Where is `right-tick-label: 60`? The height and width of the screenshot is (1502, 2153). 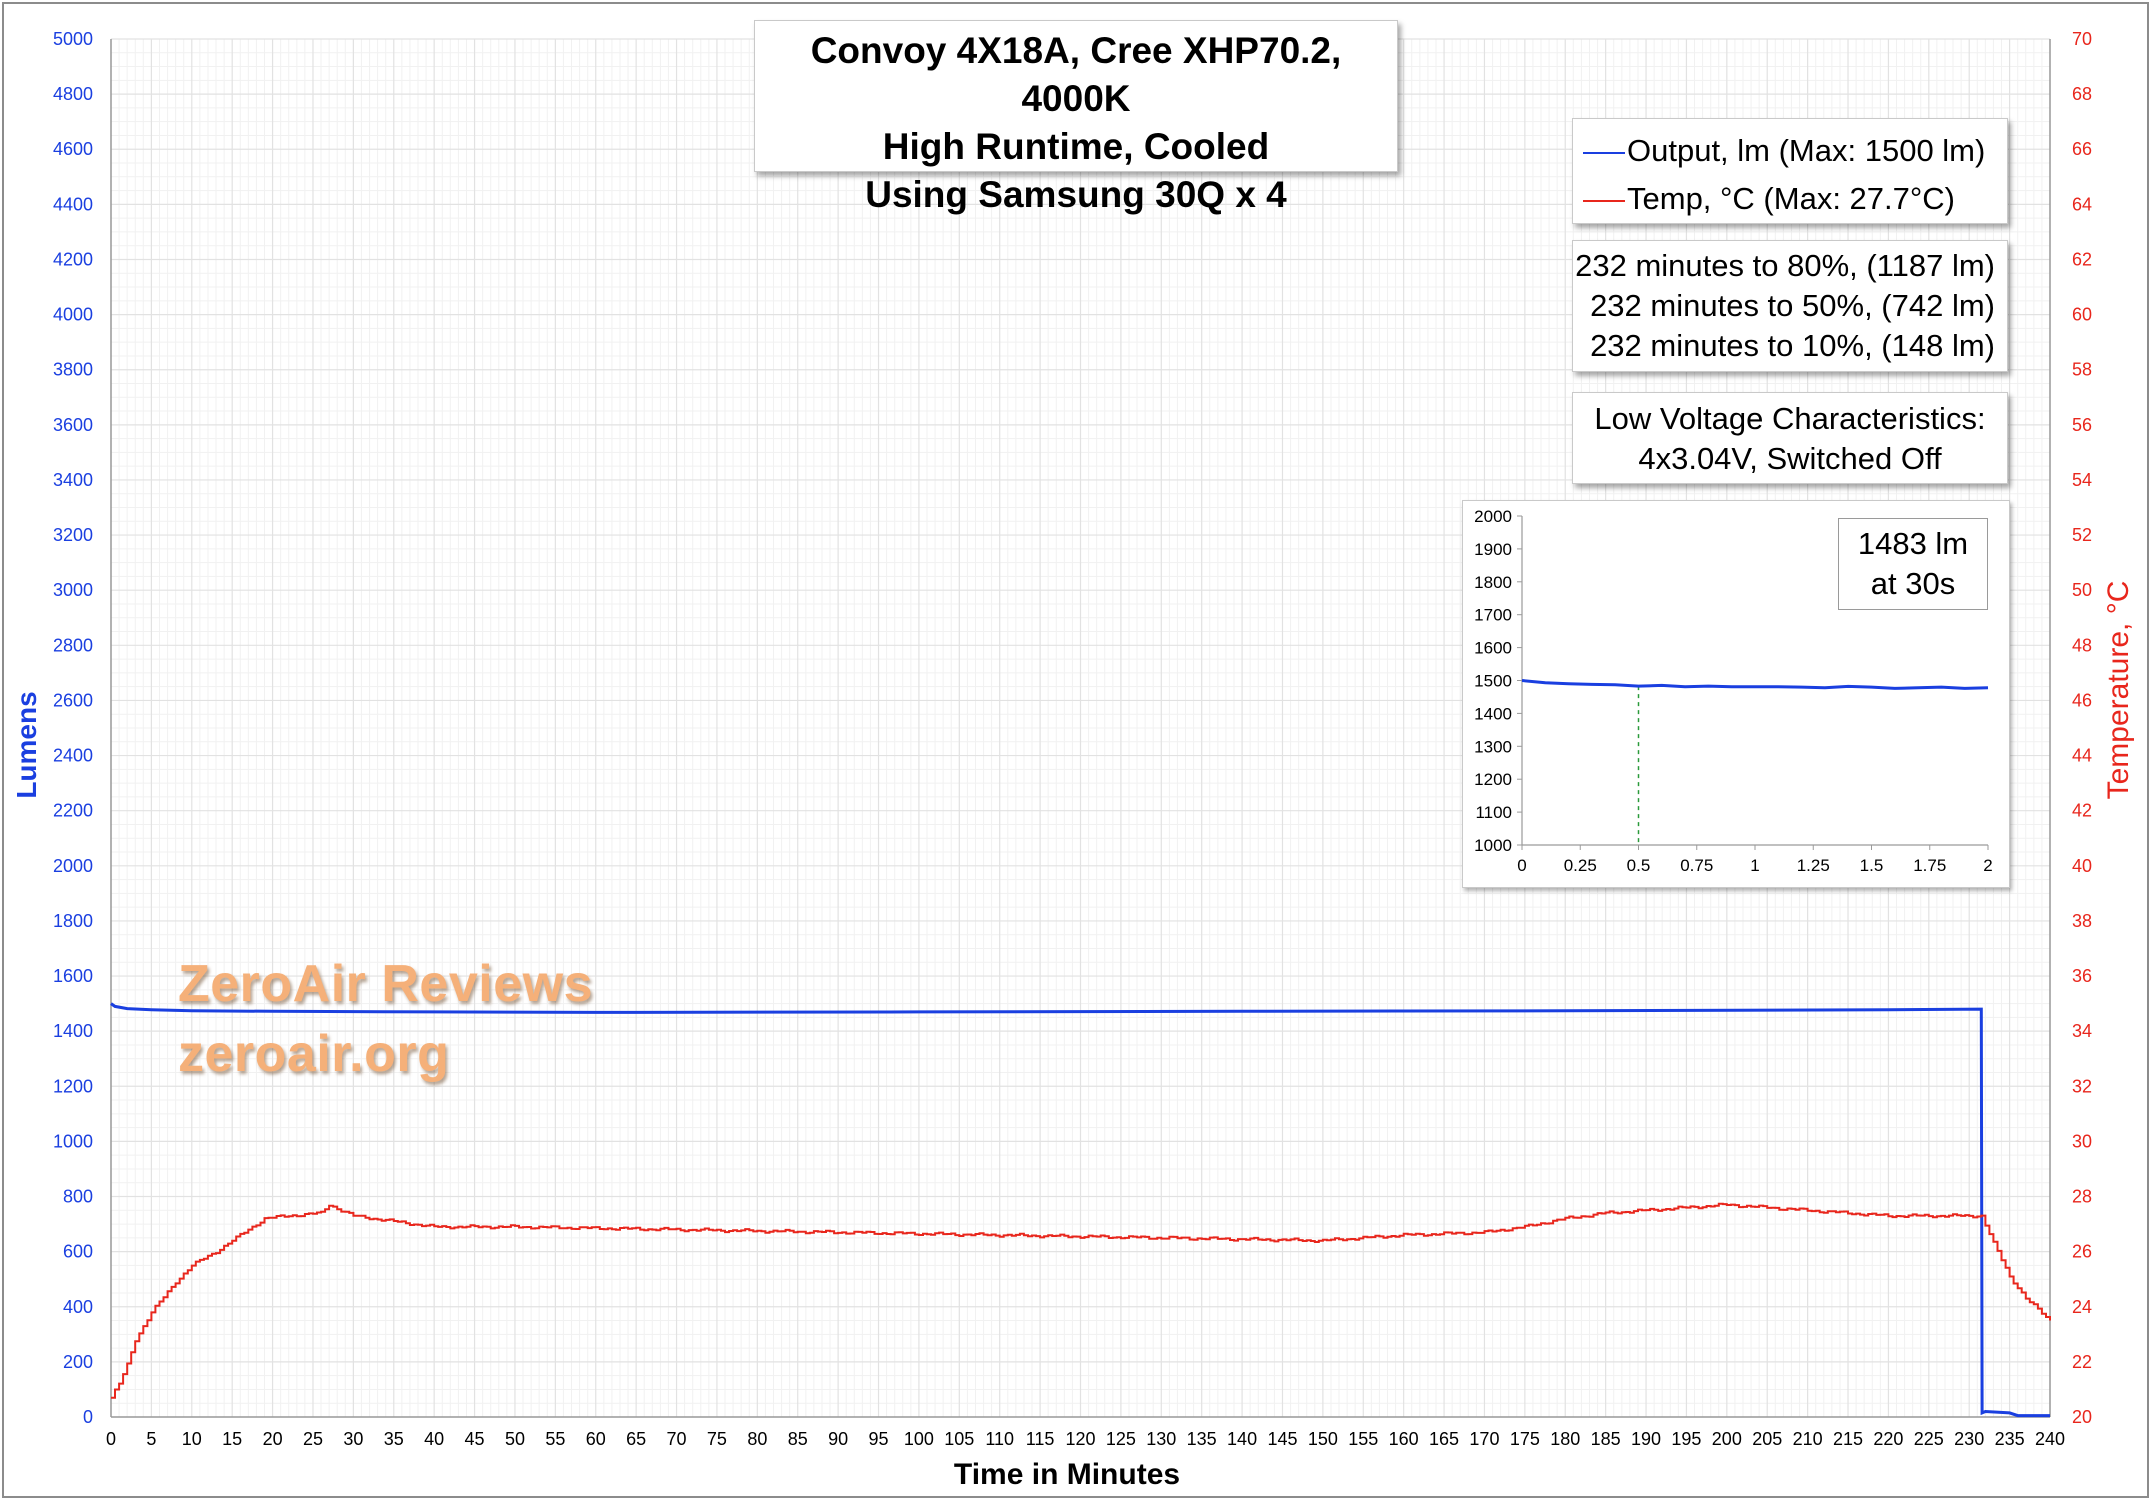
right-tick-label: 60 is located at coordinates (2082, 315).